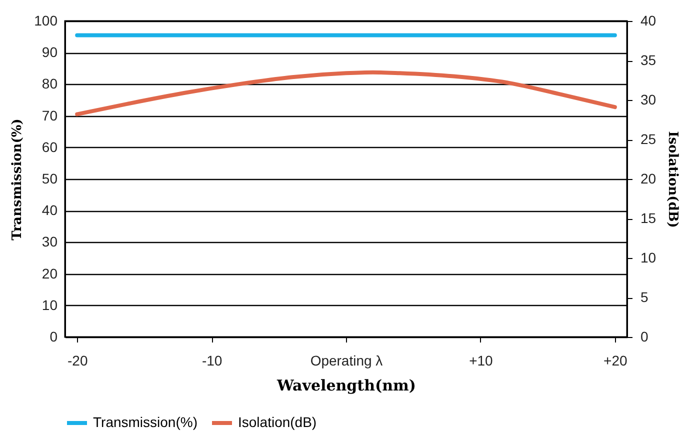 This screenshot has height=437, width=689. Describe the element at coordinates (648, 258) in the screenshot. I see `y2-tick-label: 10` at that location.